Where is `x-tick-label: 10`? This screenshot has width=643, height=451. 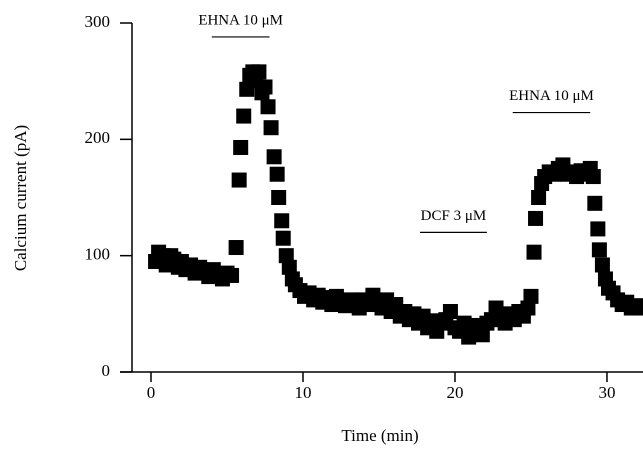
x-tick-label: 10 is located at coordinates (302, 392).